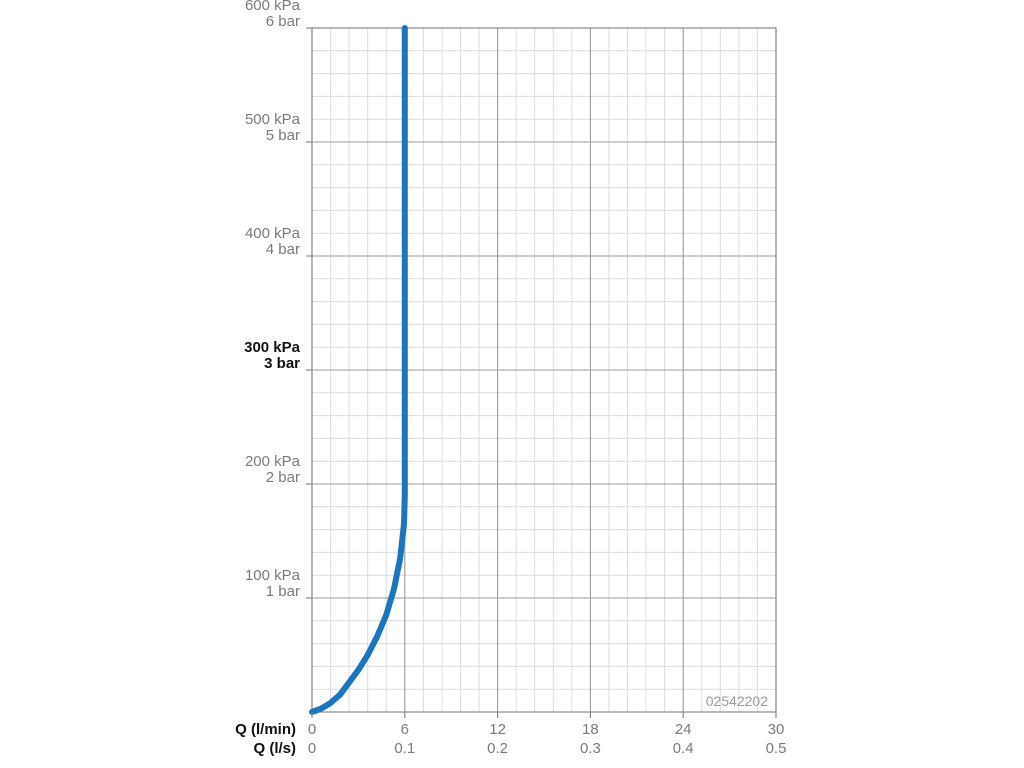 This screenshot has height=768, width=1024. I want to click on x-axis-label-lmin: Q (l/min), so click(265, 729).